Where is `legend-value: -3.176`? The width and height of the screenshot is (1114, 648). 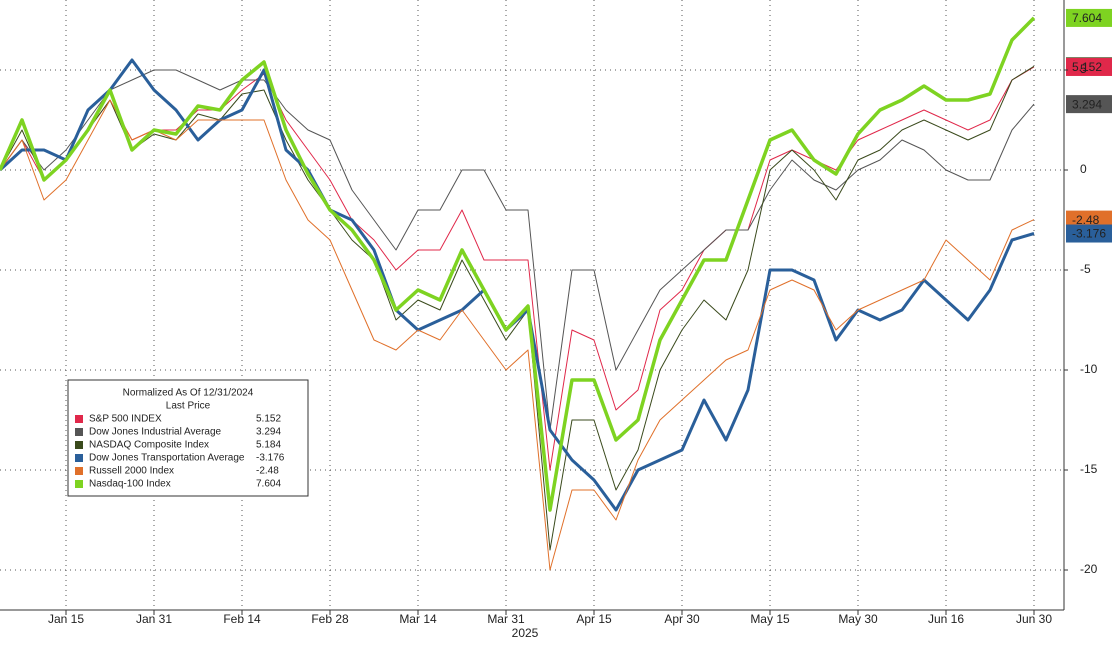
legend-value: -3.176 is located at coordinates (270, 458).